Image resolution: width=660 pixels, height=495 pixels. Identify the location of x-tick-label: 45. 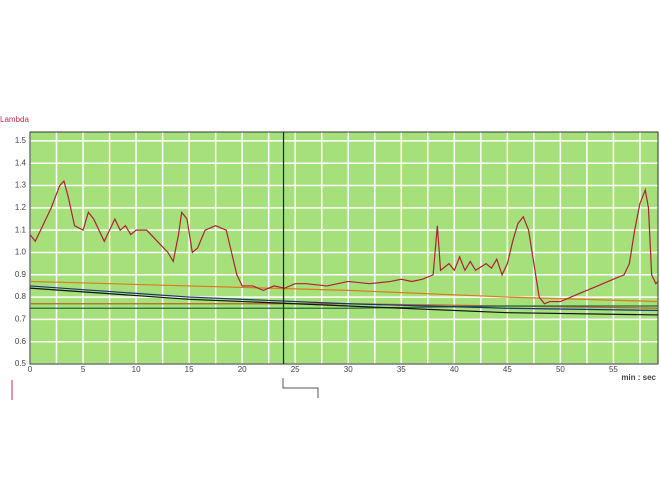
(507, 369).